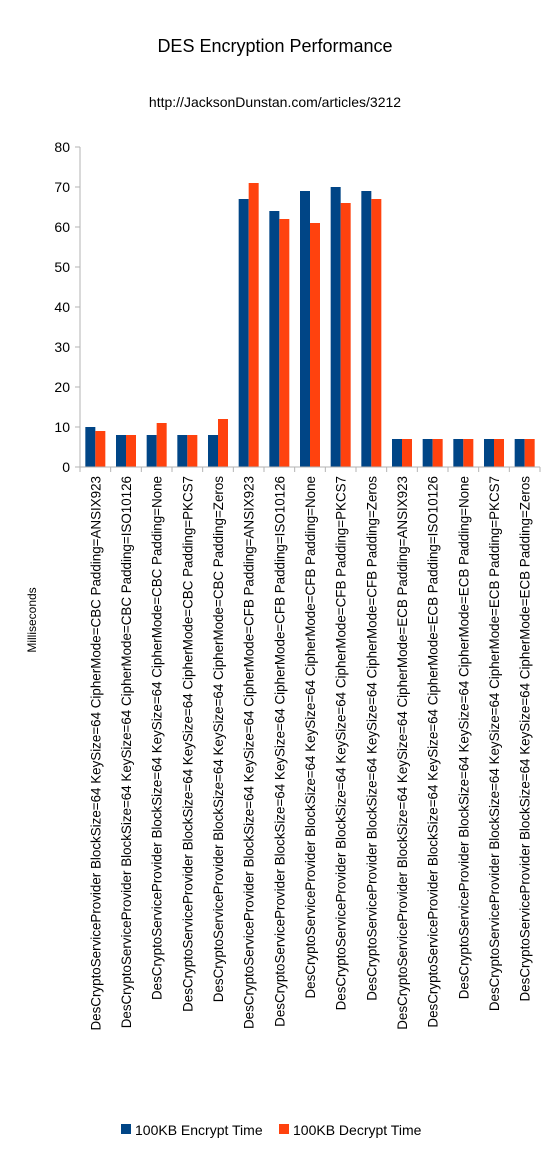  Describe the element at coordinates (62, 387) in the screenshot. I see `y-tick-label: 20` at that location.